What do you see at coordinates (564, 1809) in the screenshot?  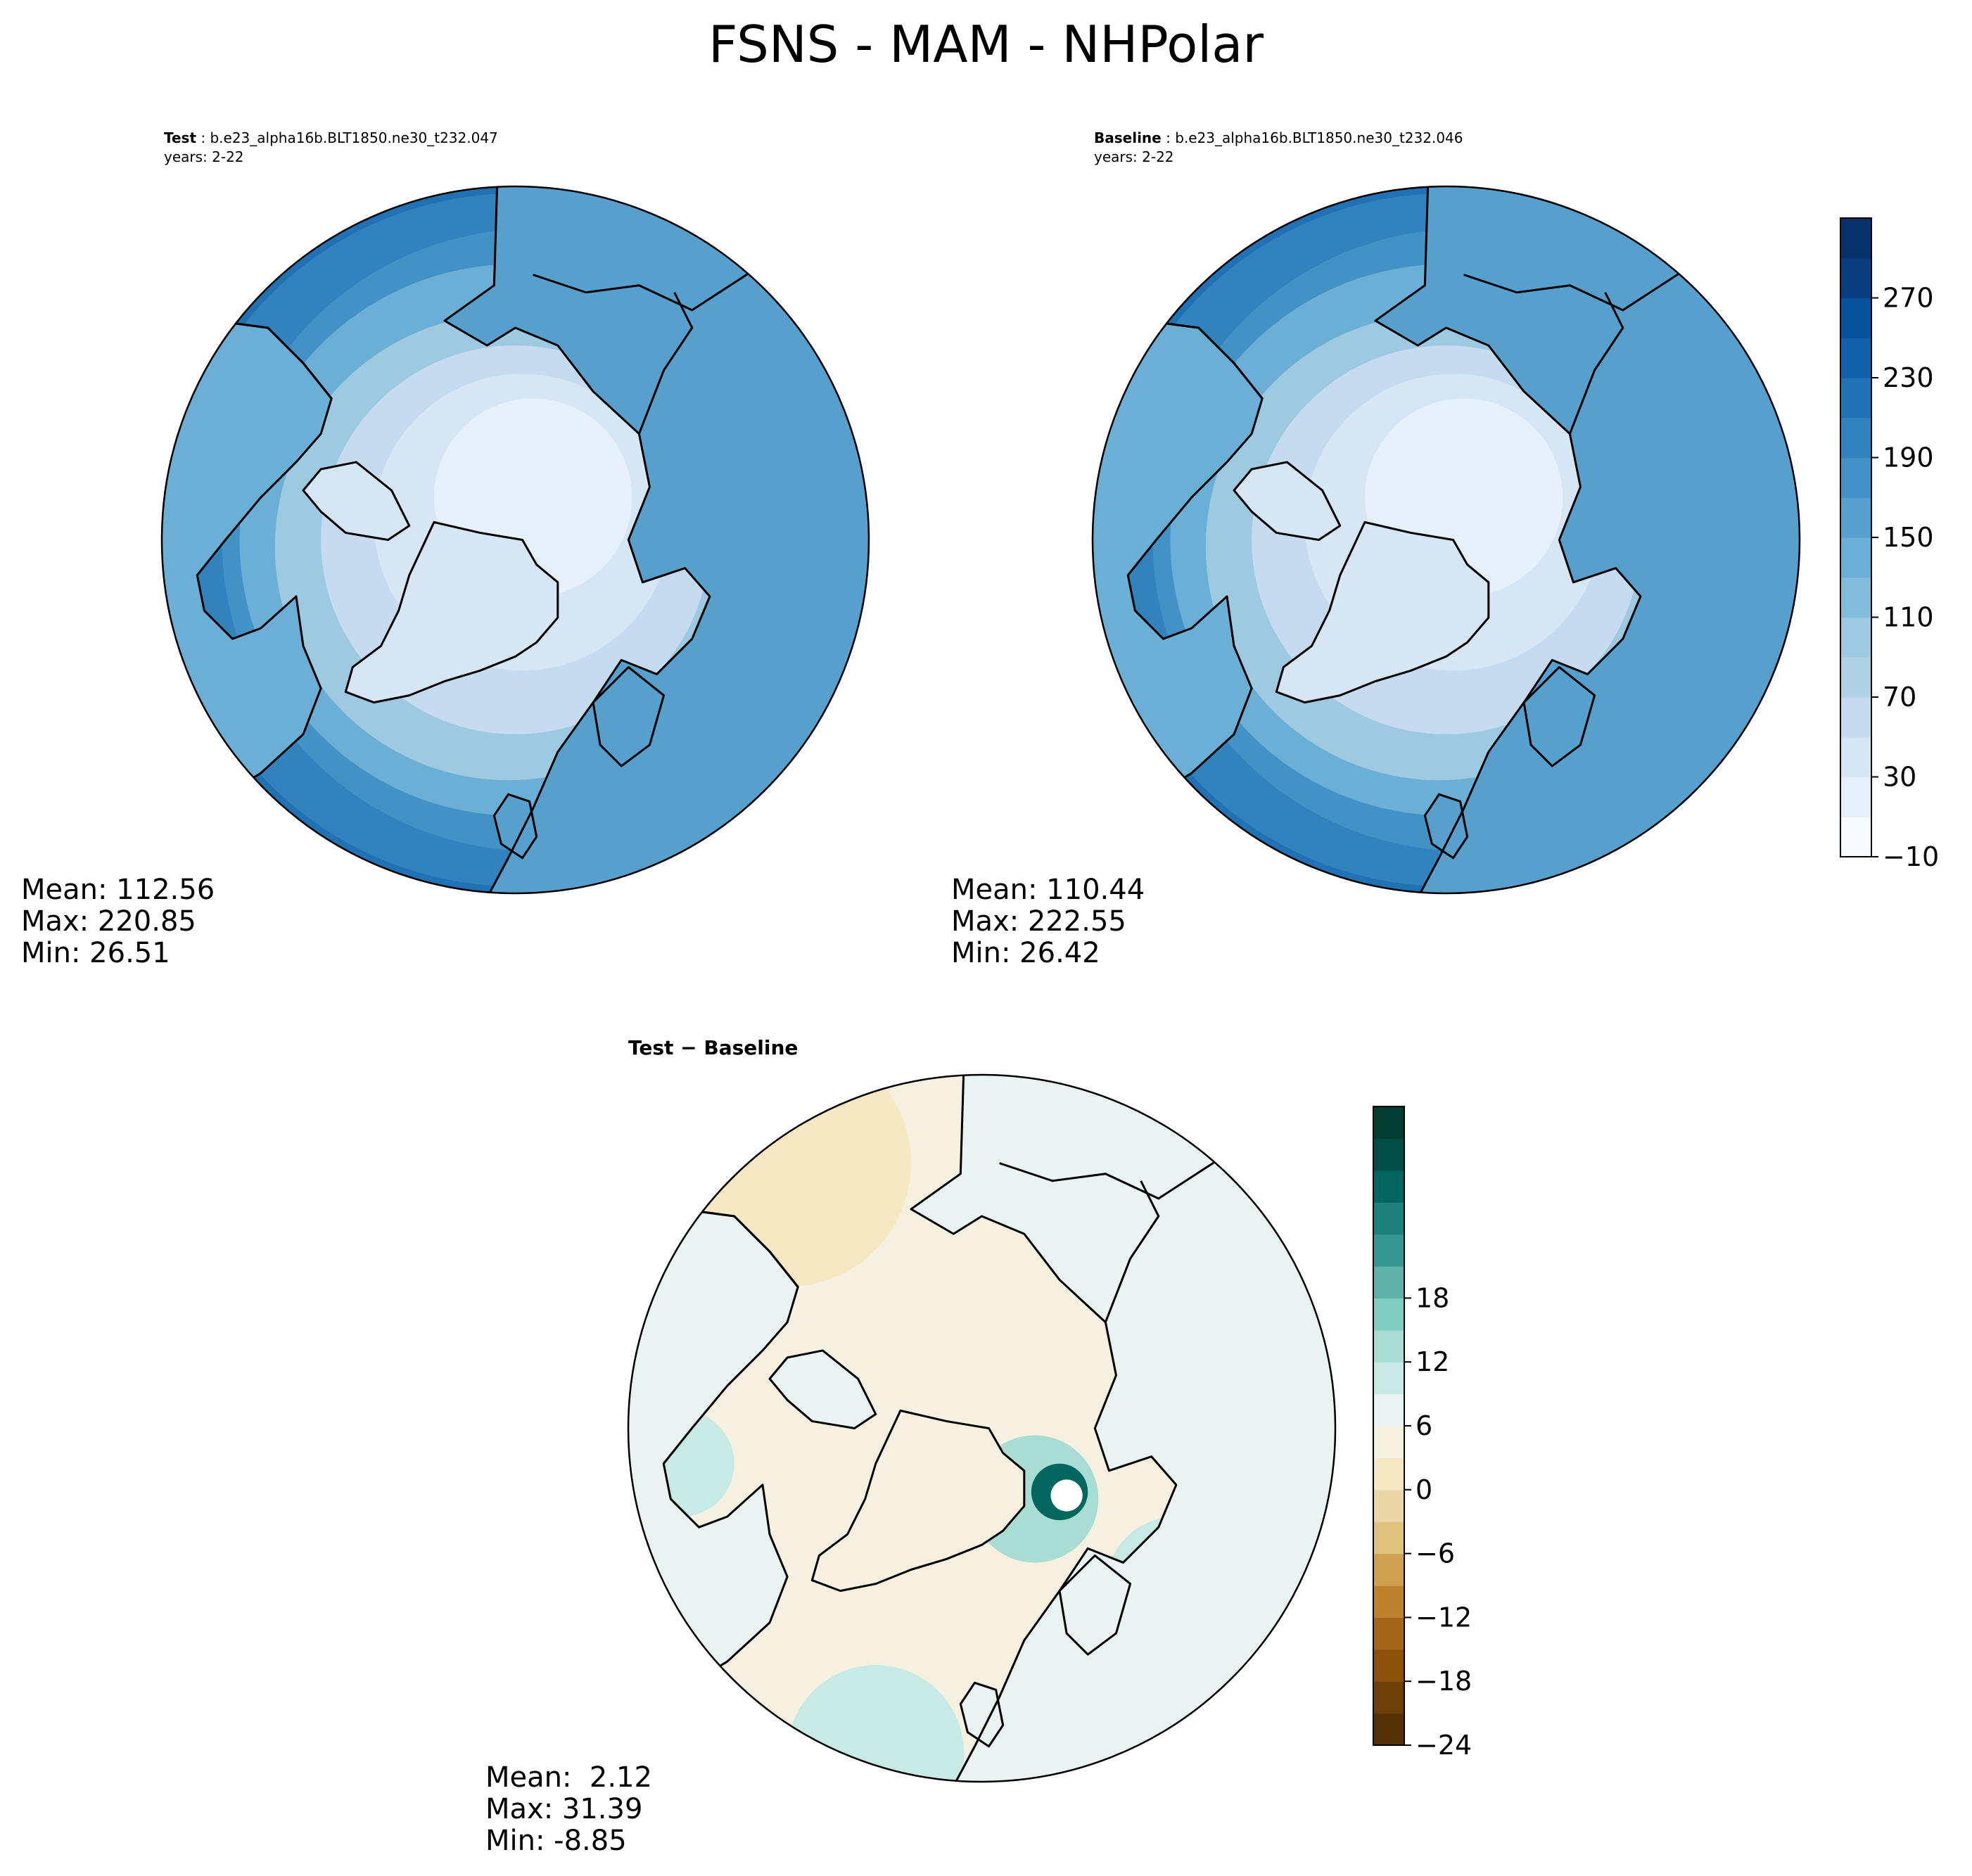 I see `diff-max: Max: 31.39` at bounding box center [564, 1809].